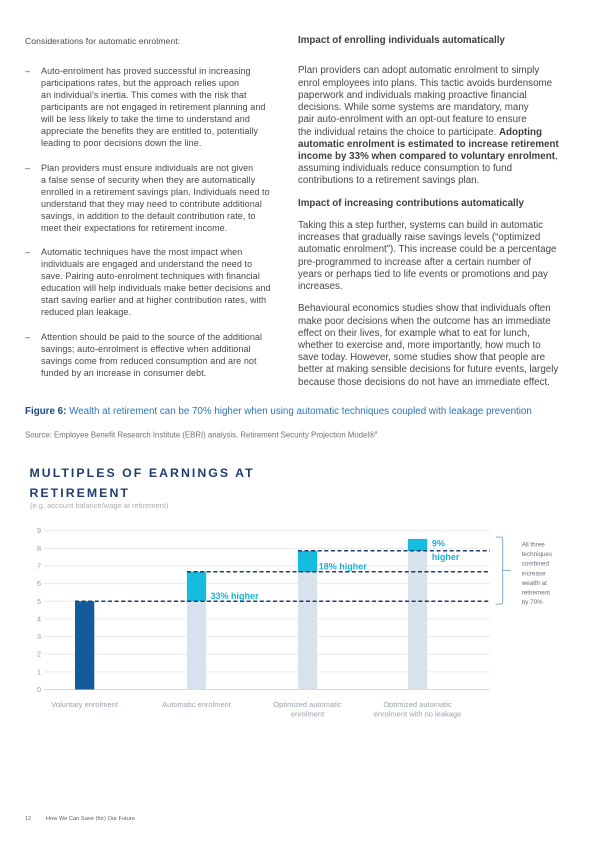 This screenshot has height=848, width=600. What do you see at coordinates (235, 596) in the screenshot?
I see `svg-text: 33% higher` at bounding box center [235, 596].